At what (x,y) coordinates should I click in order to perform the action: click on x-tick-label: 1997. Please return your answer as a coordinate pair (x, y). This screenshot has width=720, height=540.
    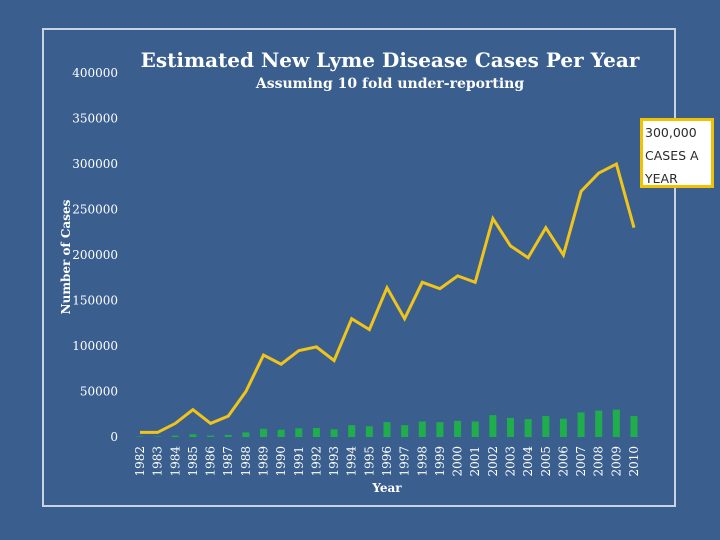
    Looking at the image, I should click on (405, 461).